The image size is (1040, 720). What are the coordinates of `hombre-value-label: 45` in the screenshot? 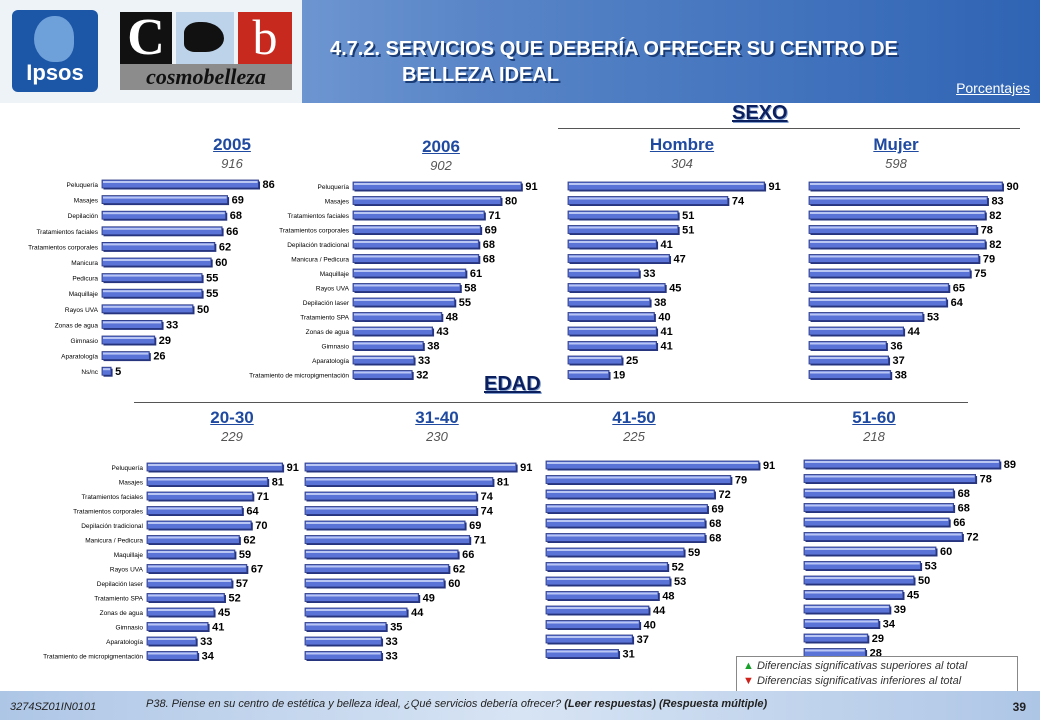 It's located at (675, 289).